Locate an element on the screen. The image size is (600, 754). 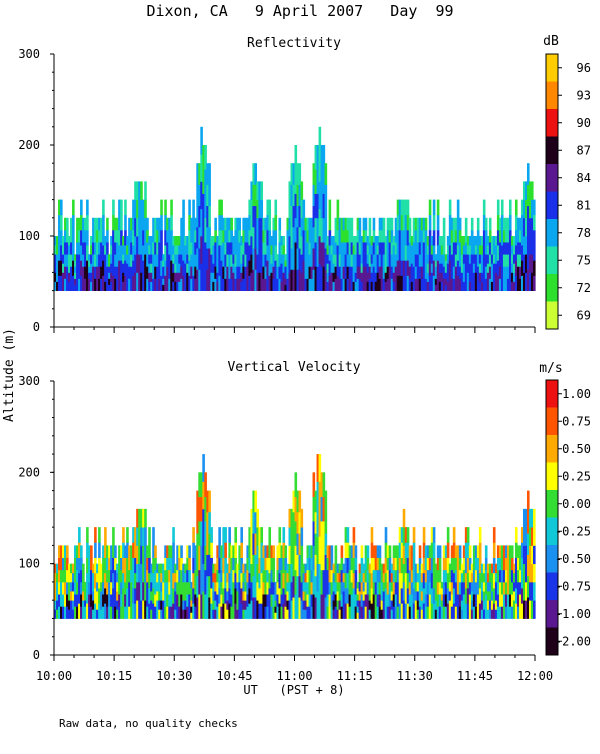
colorbar-label: -0.50 is located at coordinates (573, 559).